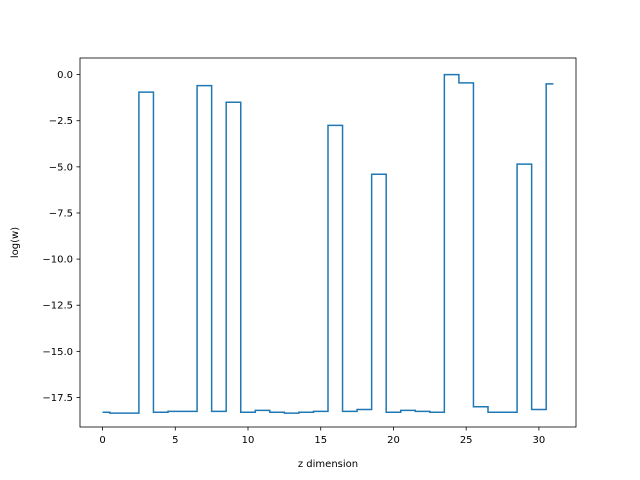  Describe the element at coordinates (57, 306) in the screenshot. I see `y-tick-label: −12.5` at that location.